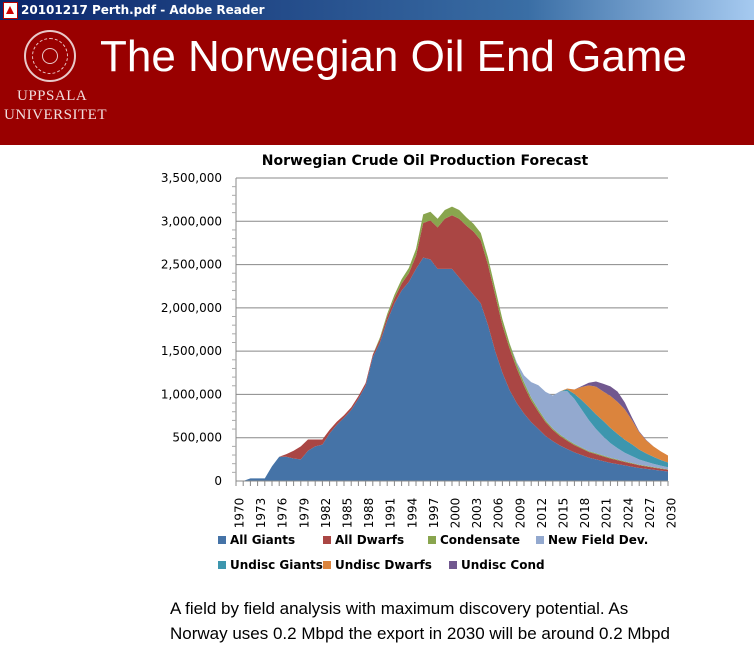 This screenshot has width=754, height=649. Describe the element at coordinates (143, 10) in the screenshot. I see `window-title: 20101217 Perth.pdf - Adobe Reader` at that location.